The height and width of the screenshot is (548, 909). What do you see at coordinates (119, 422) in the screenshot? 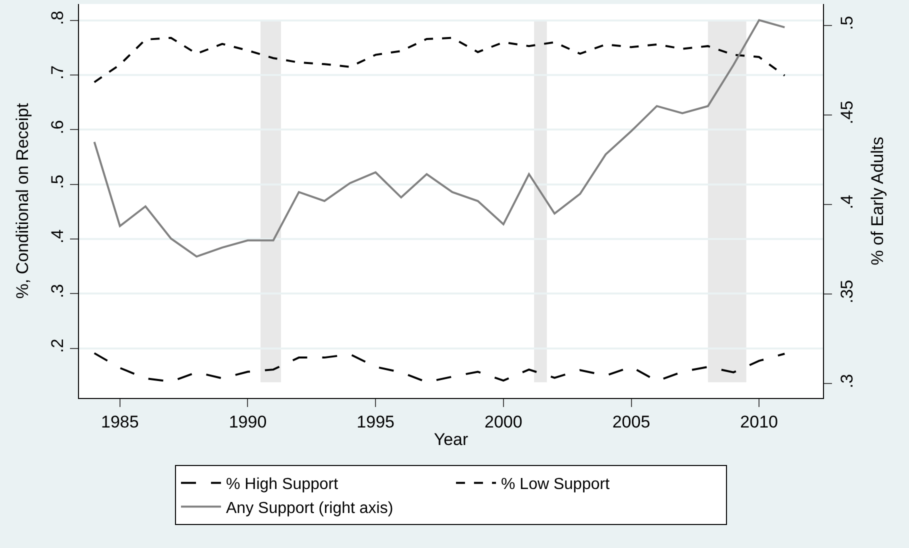
I see `x-tick-label: 1985` at bounding box center [119, 422].